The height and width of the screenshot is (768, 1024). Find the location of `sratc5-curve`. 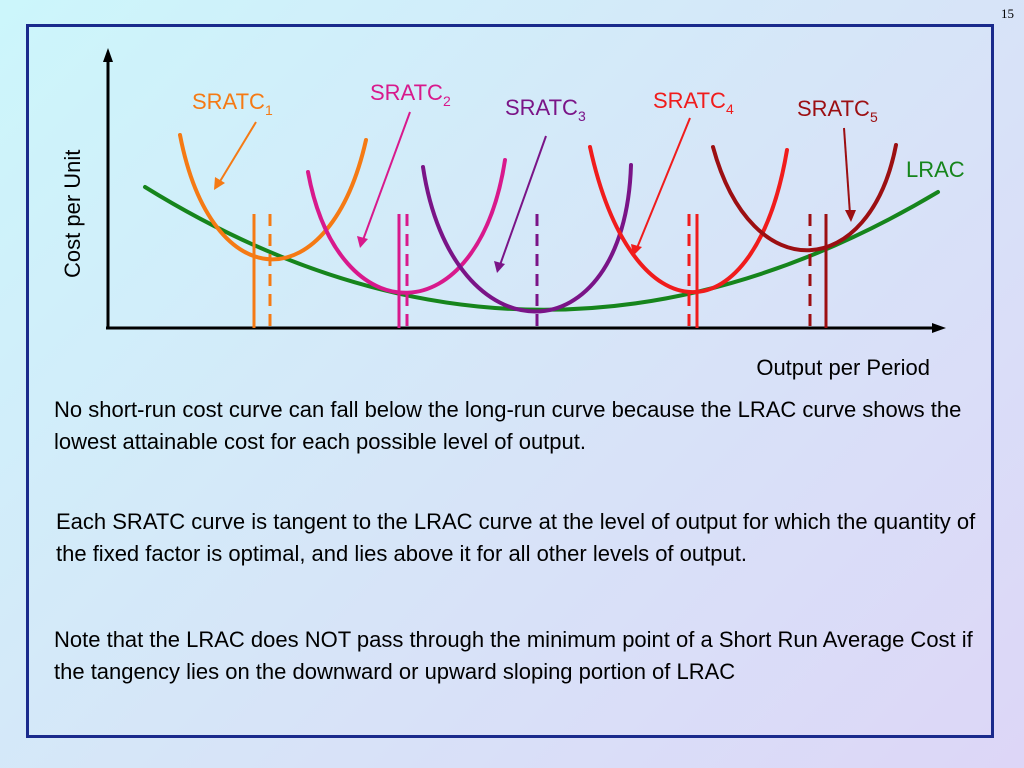

sratc5-curve is located at coordinates (804, 198).